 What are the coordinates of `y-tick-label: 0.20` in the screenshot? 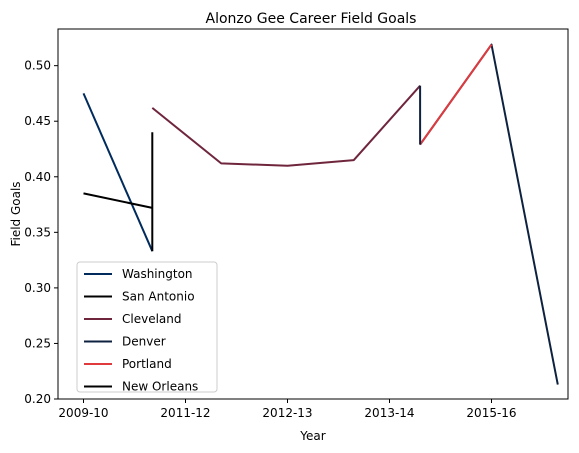 It's located at (37, 399).